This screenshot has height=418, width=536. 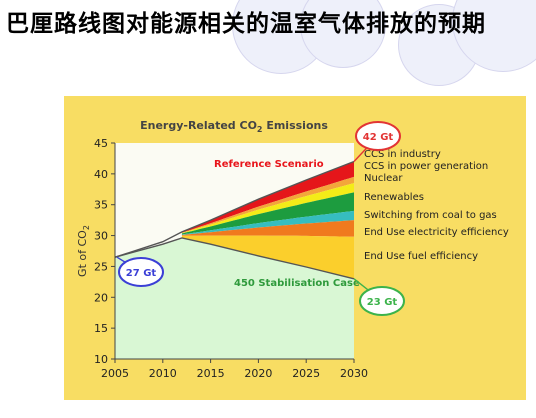 What do you see at coordinates (163, 373) in the screenshot?
I see `x-tick-label: 2010` at bounding box center [163, 373].